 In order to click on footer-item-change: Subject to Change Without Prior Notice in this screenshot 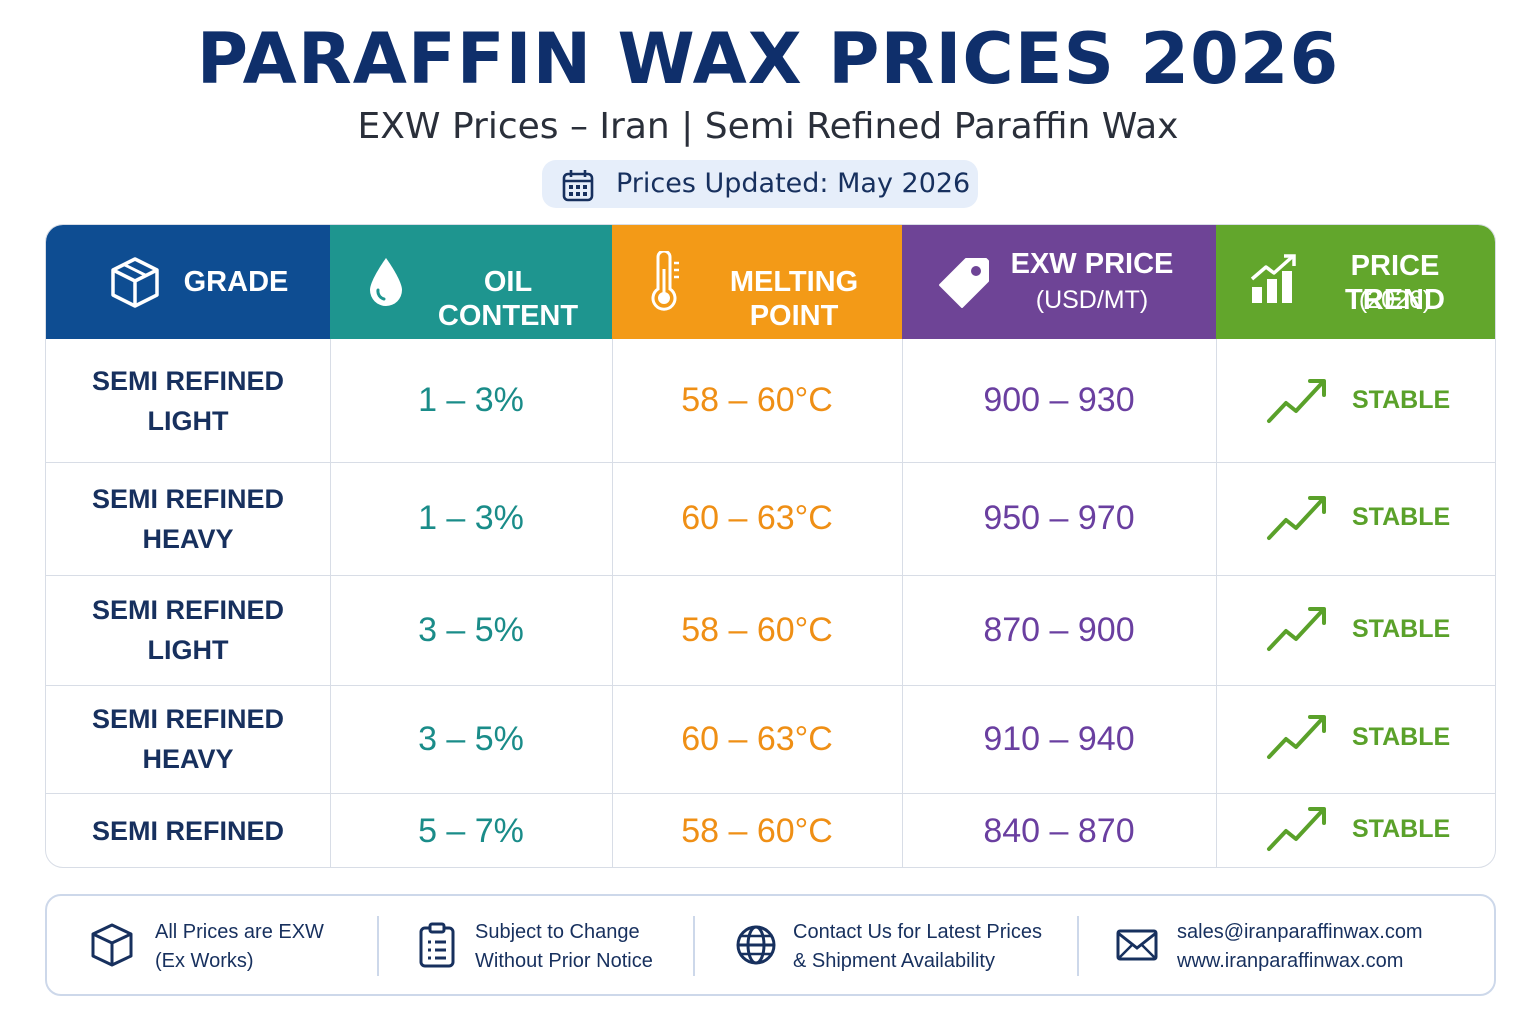, I will do `click(536, 946)`.